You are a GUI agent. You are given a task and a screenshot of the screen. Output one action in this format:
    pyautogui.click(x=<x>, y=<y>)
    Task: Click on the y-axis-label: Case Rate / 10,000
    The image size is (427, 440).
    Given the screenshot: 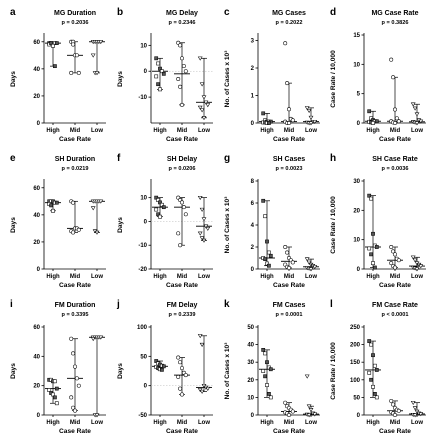 What is the action you would take?
    pyautogui.click(x=333, y=225)
    